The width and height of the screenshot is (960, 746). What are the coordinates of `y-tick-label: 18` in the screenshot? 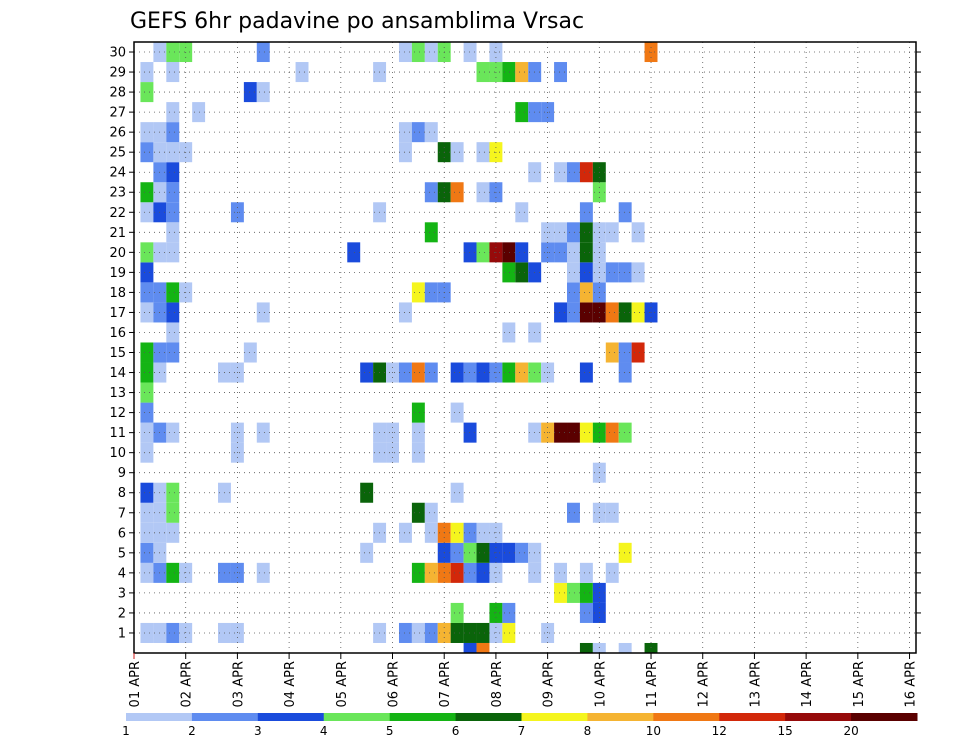 It's located at (117, 293).